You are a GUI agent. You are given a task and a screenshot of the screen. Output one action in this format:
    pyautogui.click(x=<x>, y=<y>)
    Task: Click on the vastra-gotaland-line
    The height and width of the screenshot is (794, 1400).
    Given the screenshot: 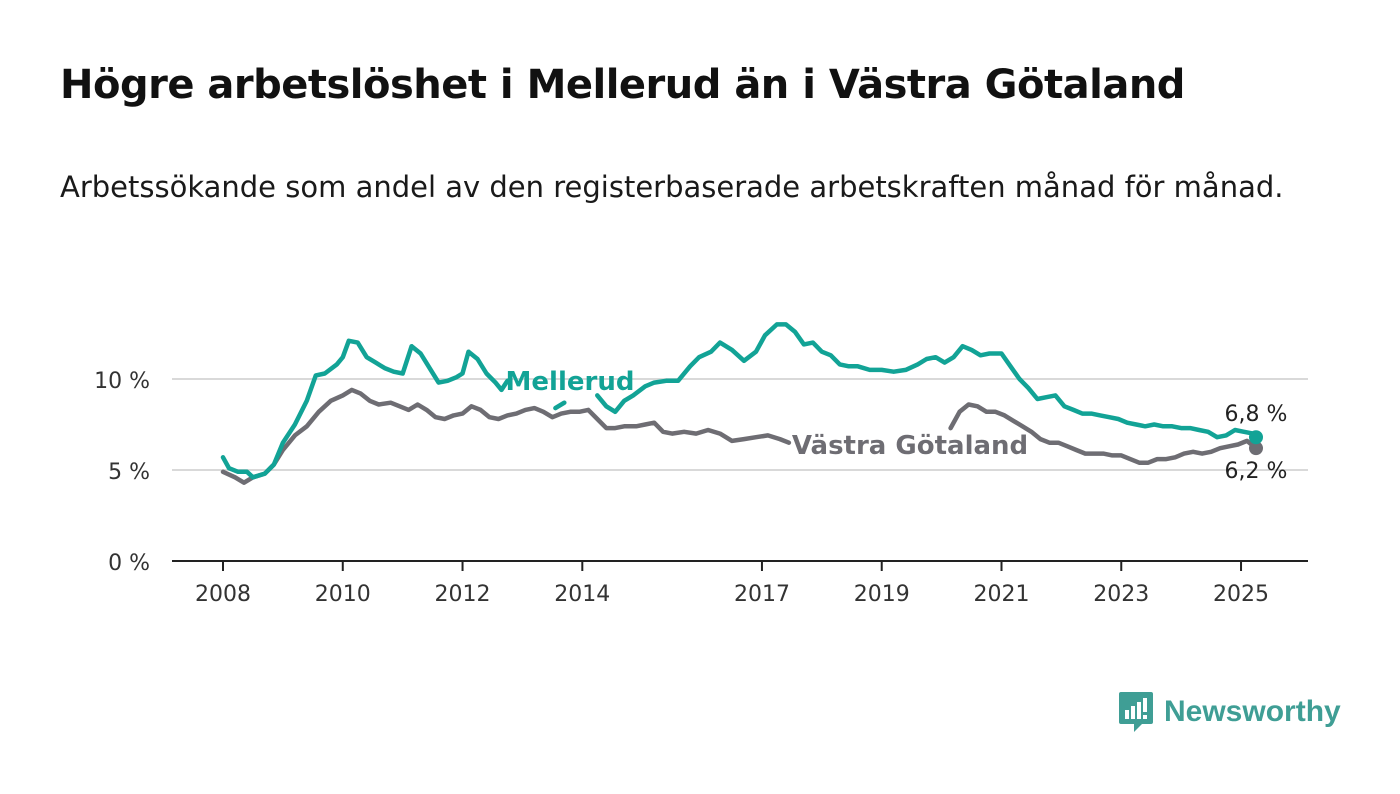 What is the action you would take?
    pyautogui.click(x=739, y=436)
    